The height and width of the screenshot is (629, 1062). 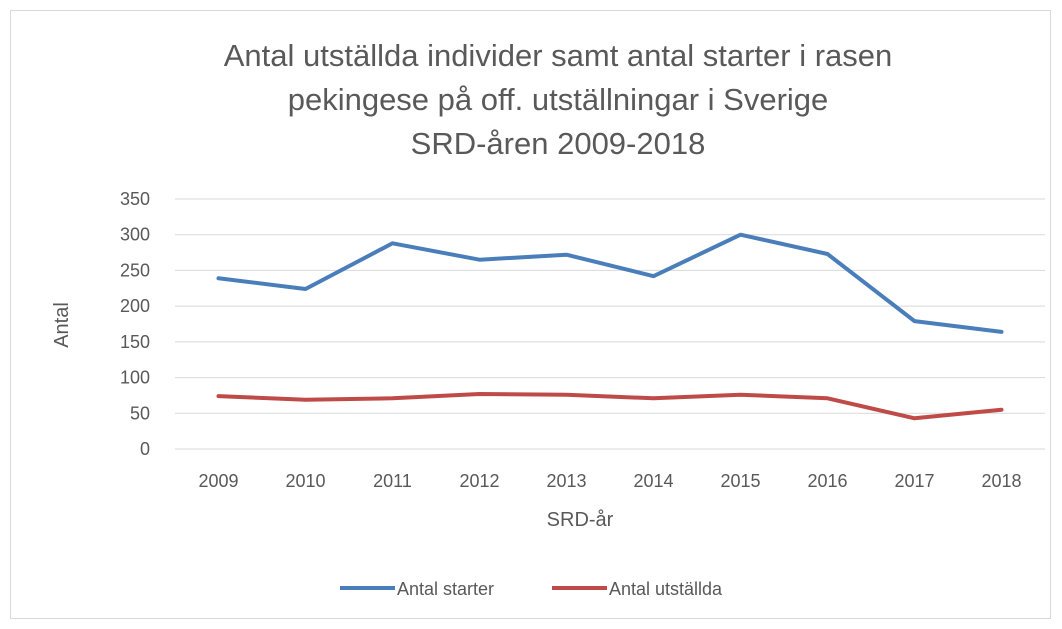 What do you see at coordinates (135, 342) in the screenshot?
I see `y-tick-label: 150` at bounding box center [135, 342].